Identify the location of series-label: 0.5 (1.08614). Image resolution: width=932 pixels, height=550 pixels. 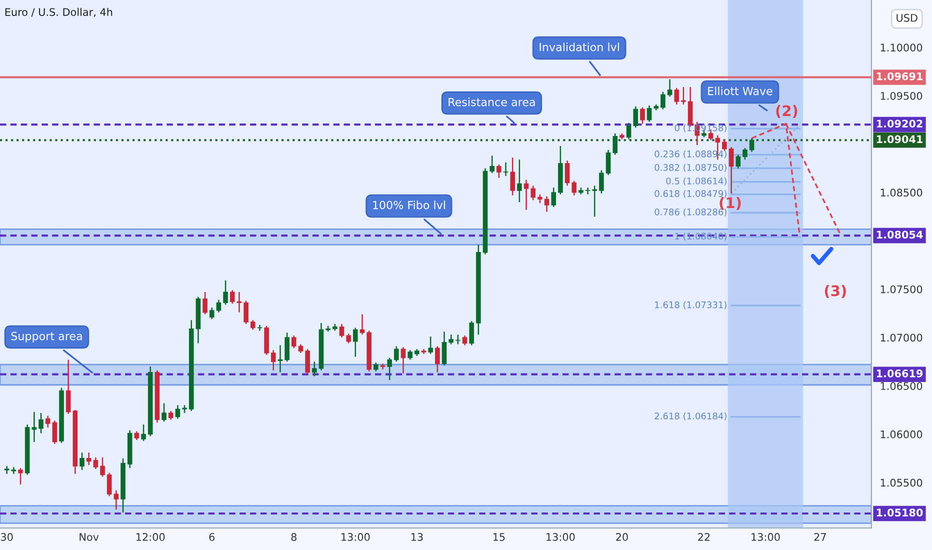
(696, 181).